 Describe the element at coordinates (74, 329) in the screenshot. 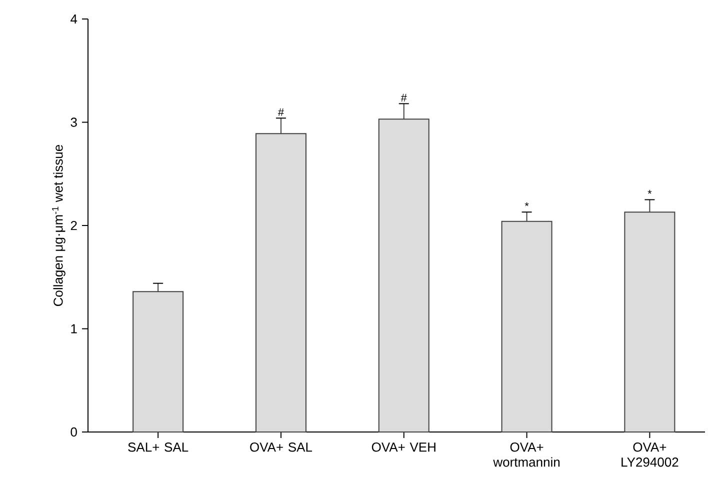

I see `y-tick-label: 1` at that location.